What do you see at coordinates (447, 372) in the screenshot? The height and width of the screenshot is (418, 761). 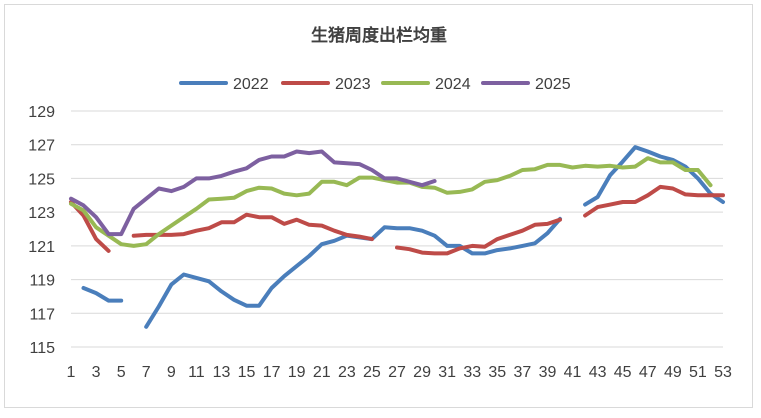 I see `x-tick-label: 31` at bounding box center [447, 372].